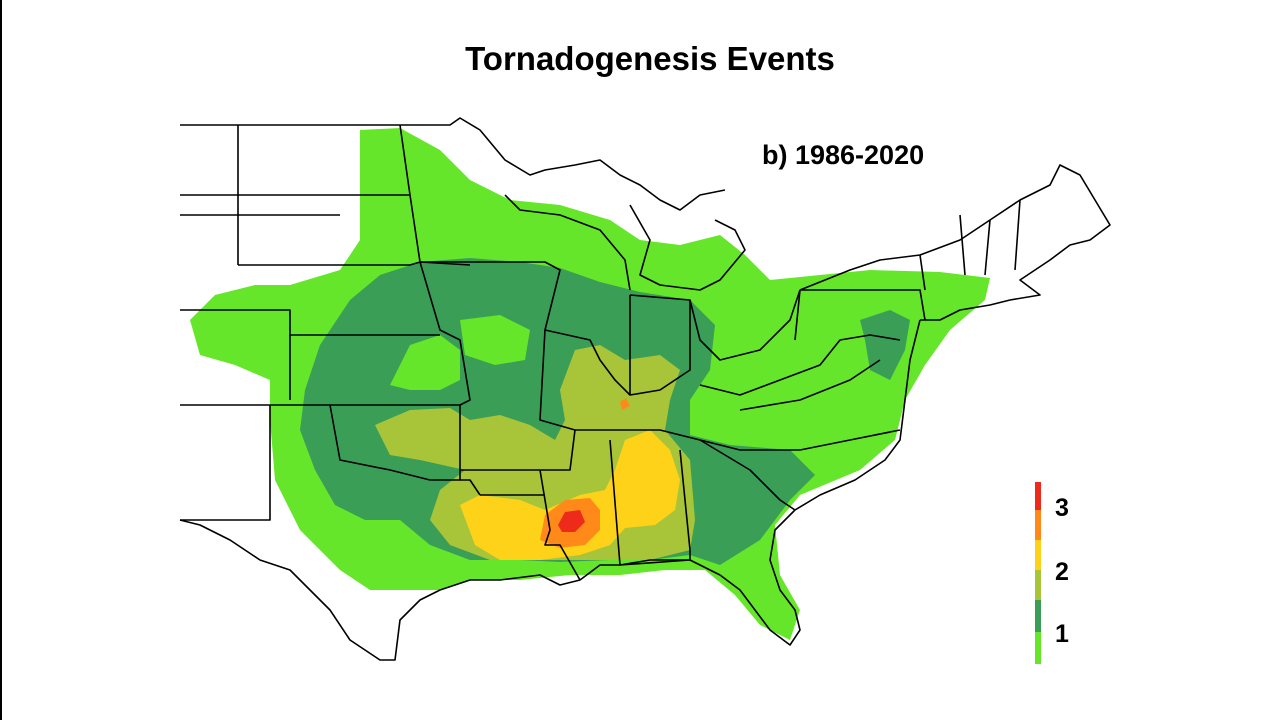 This screenshot has width=1280, height=720. What do you see at coordinates (1062, 508) in the screenshot?
I see `legend-label-3: 3` at bounding box center [1062, 508].